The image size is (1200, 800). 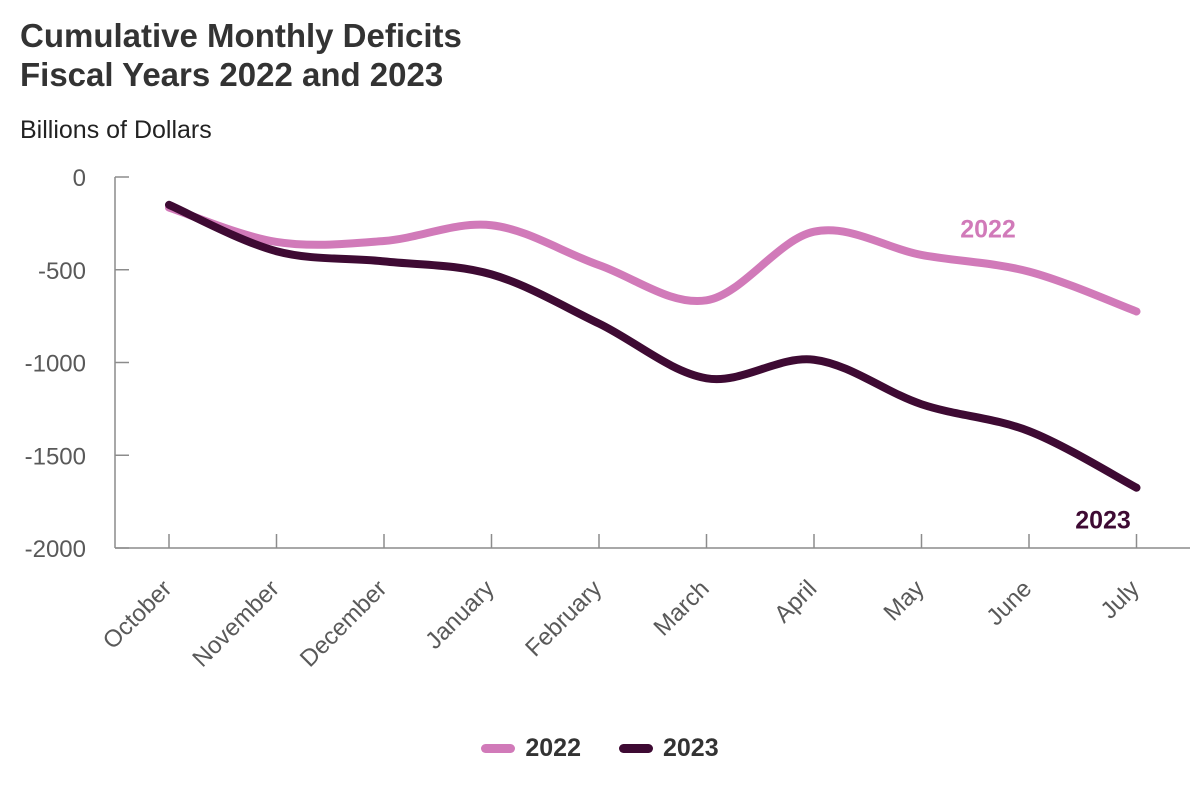 What do you see at coordinates (79, 178) in the screenshot?
I see `y-tick-label: 0` at bounding box center [79, 178].